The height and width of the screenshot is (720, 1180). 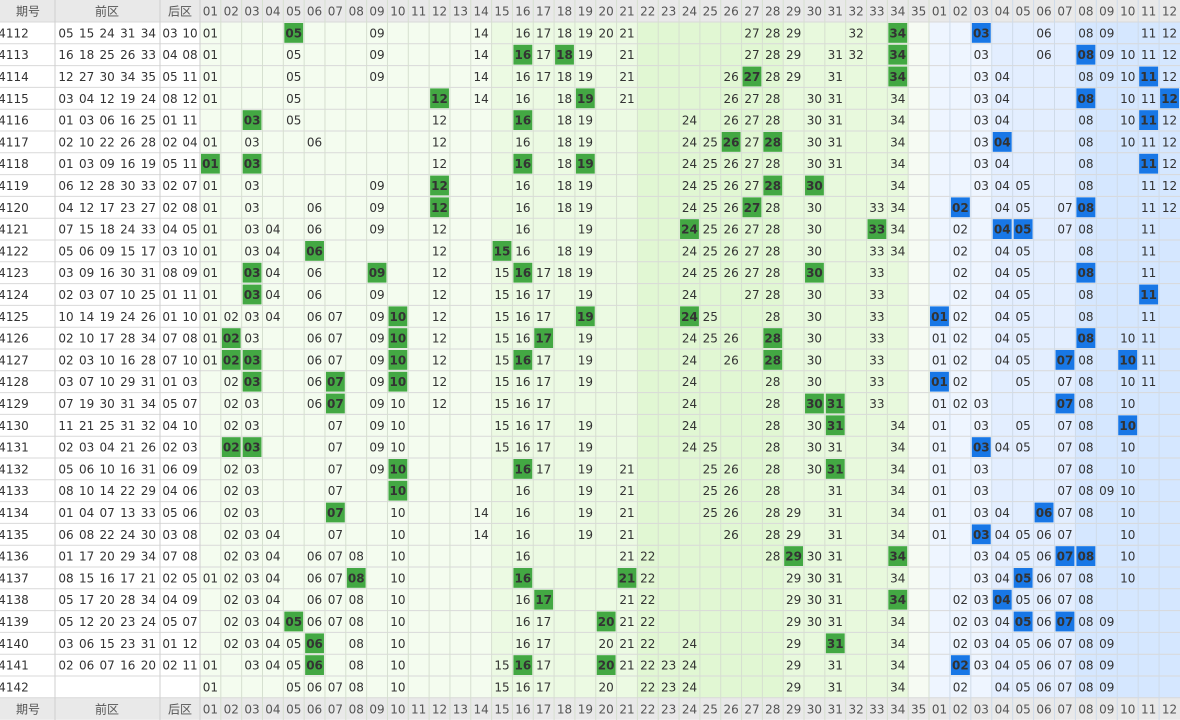 What do you see at coordinates (107, 186) in the screenshot?
I see `front-number: 28` at bounding box center [107, 186].